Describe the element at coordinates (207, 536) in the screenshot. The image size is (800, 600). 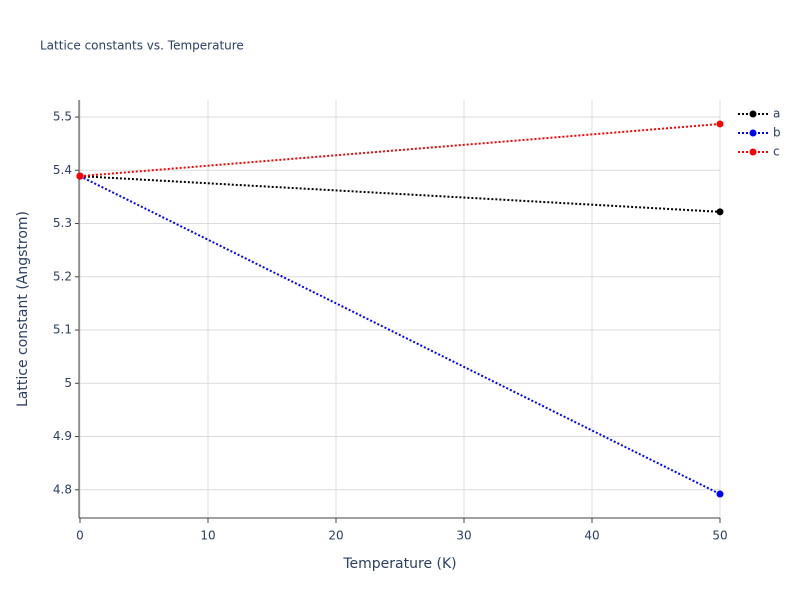
I see `x-tick-label: 10` at that location.